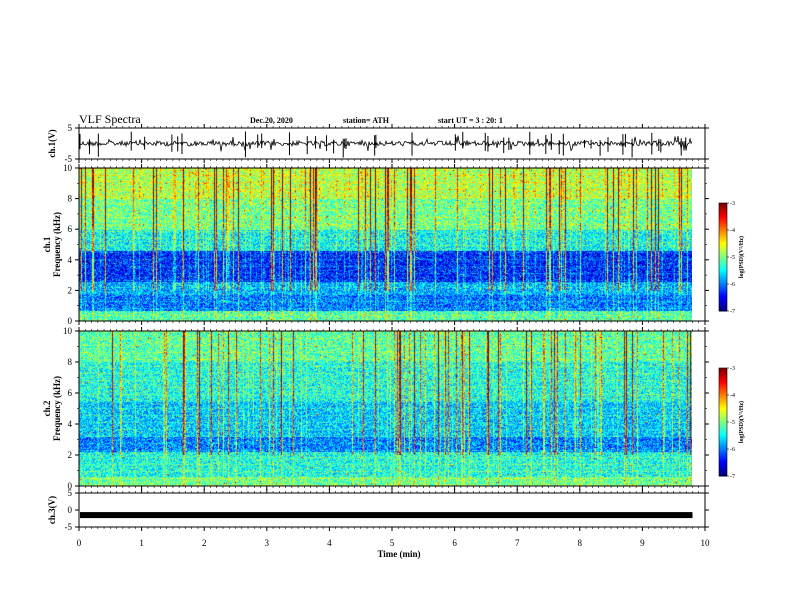  I want to click on colorbar-tick-label: -3, so click(732, 369).